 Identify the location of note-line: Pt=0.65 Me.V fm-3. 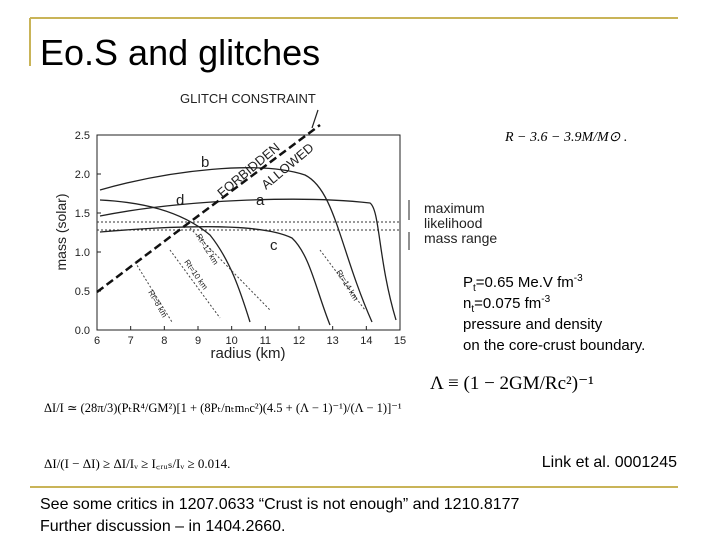
(523, 283).